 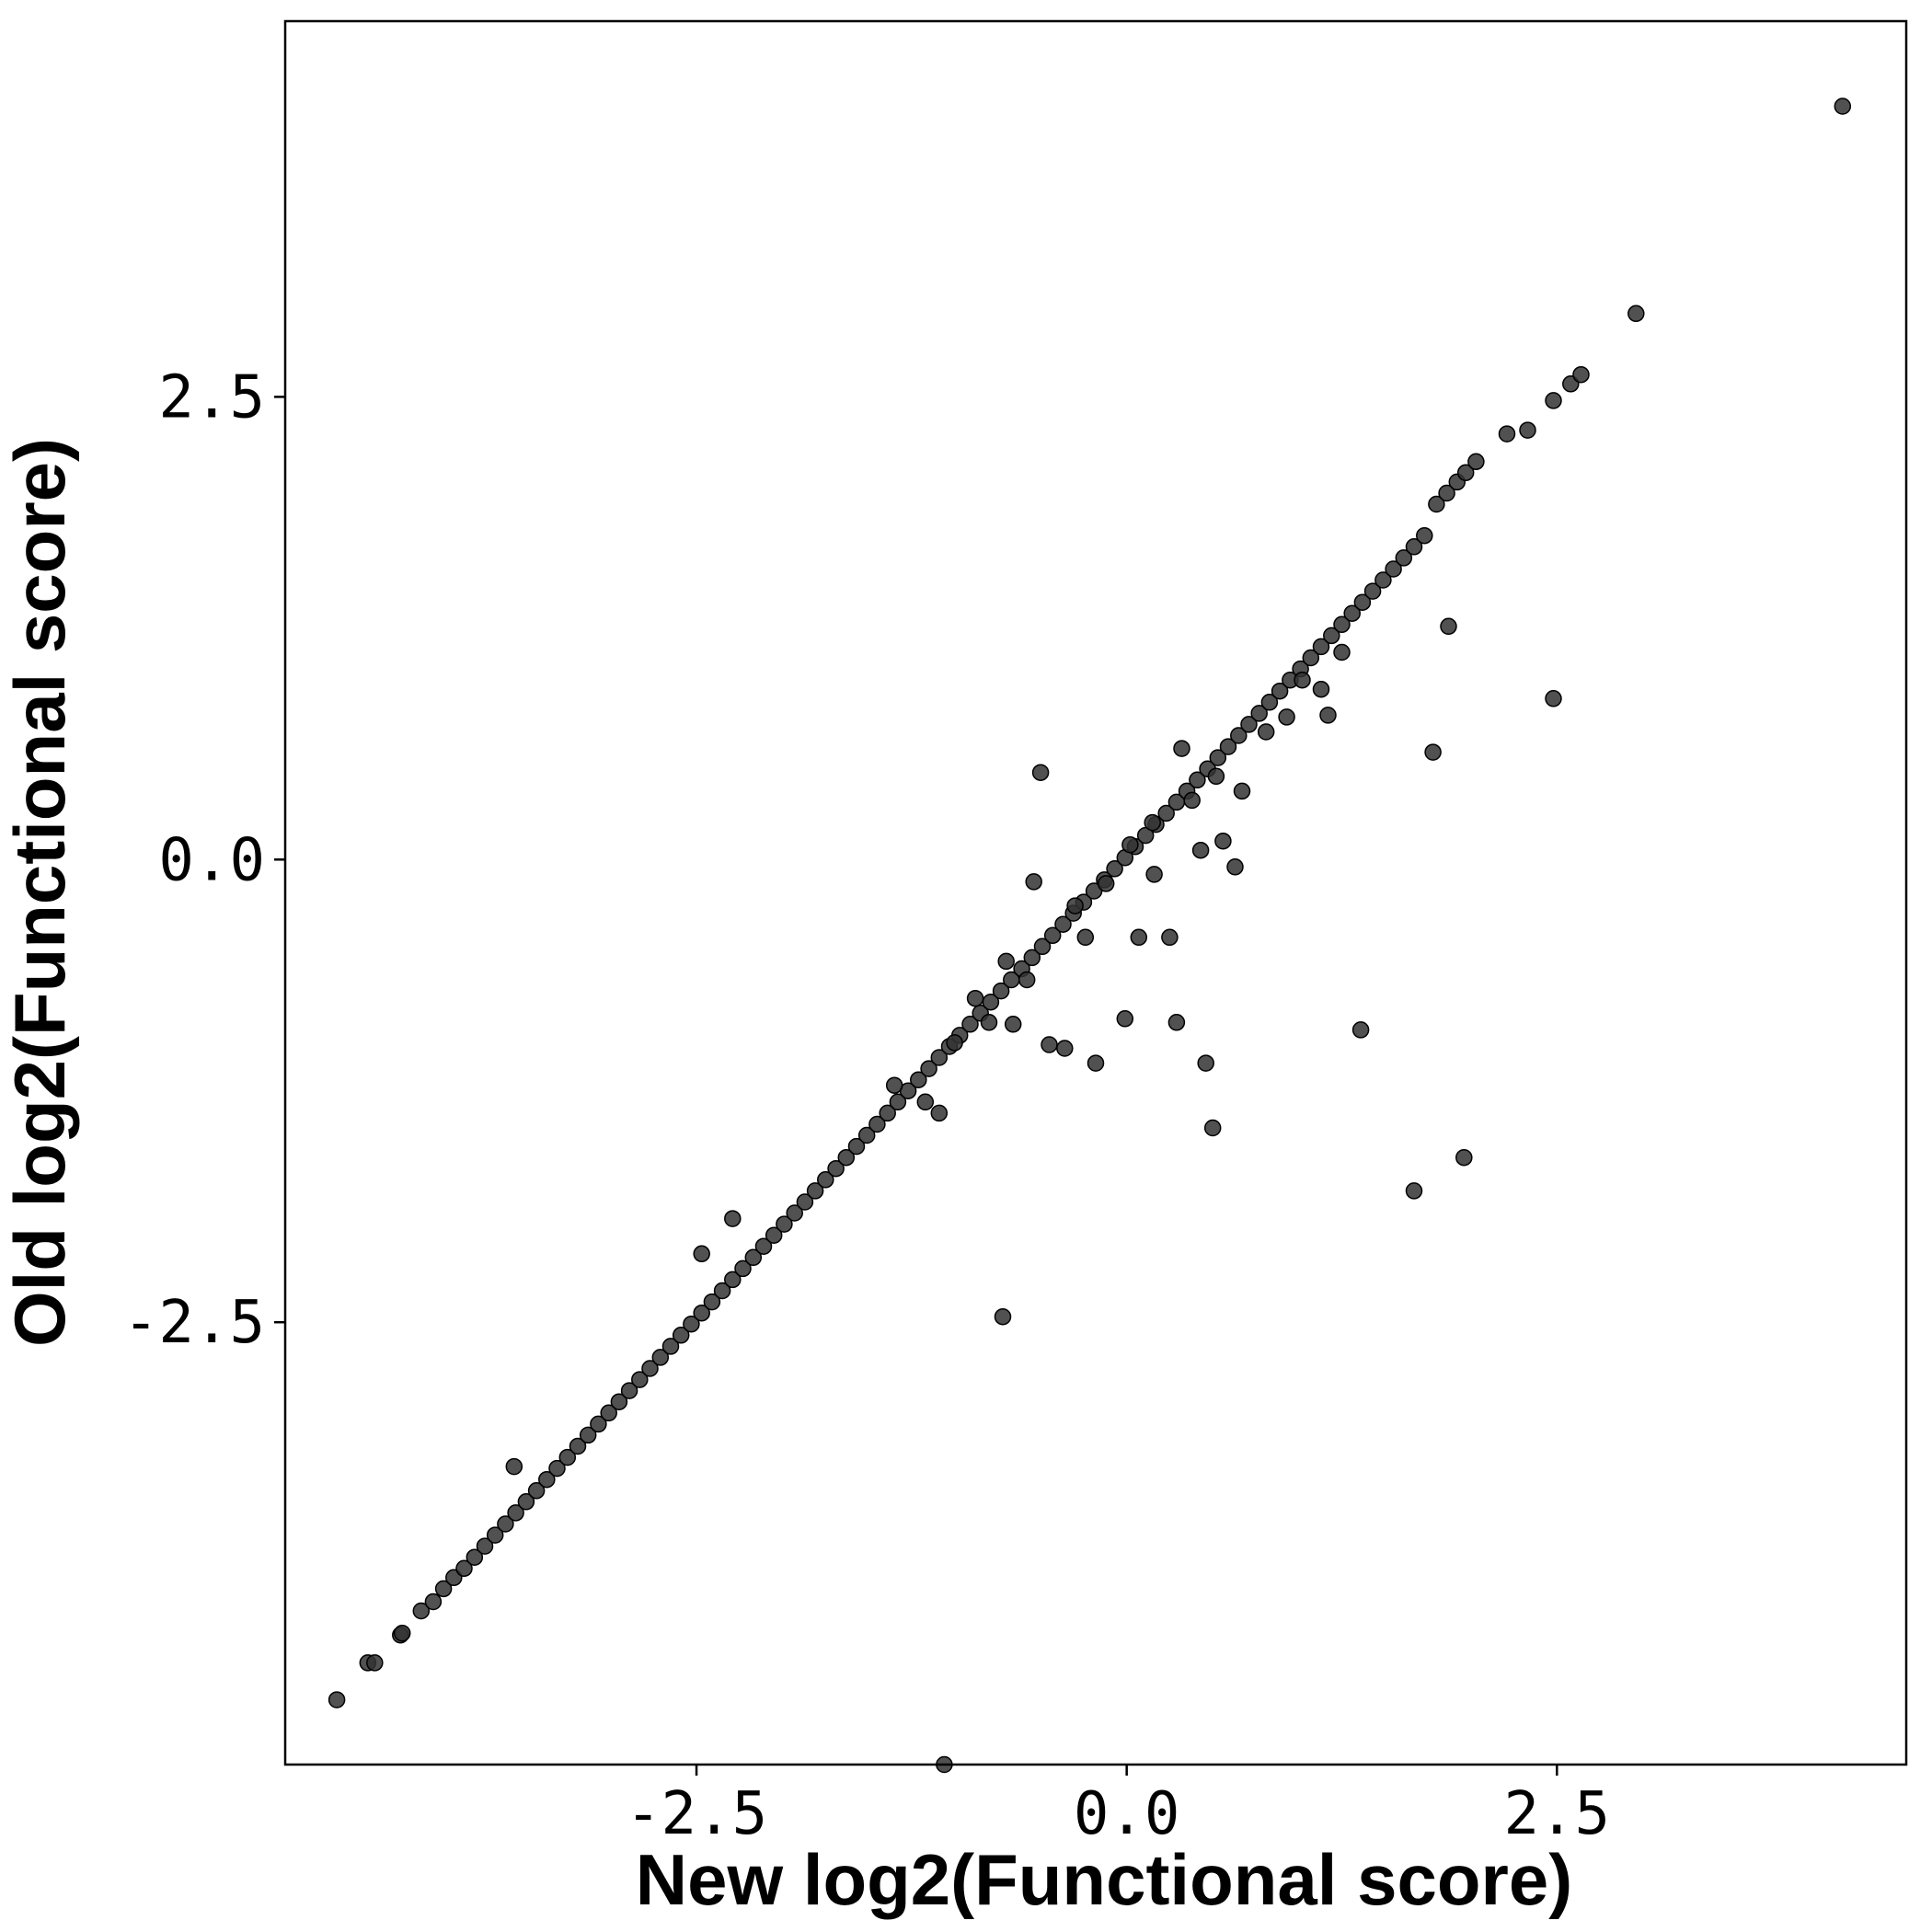 I want to click on y-tick-label: 2.5, so click(x=211, y=397).